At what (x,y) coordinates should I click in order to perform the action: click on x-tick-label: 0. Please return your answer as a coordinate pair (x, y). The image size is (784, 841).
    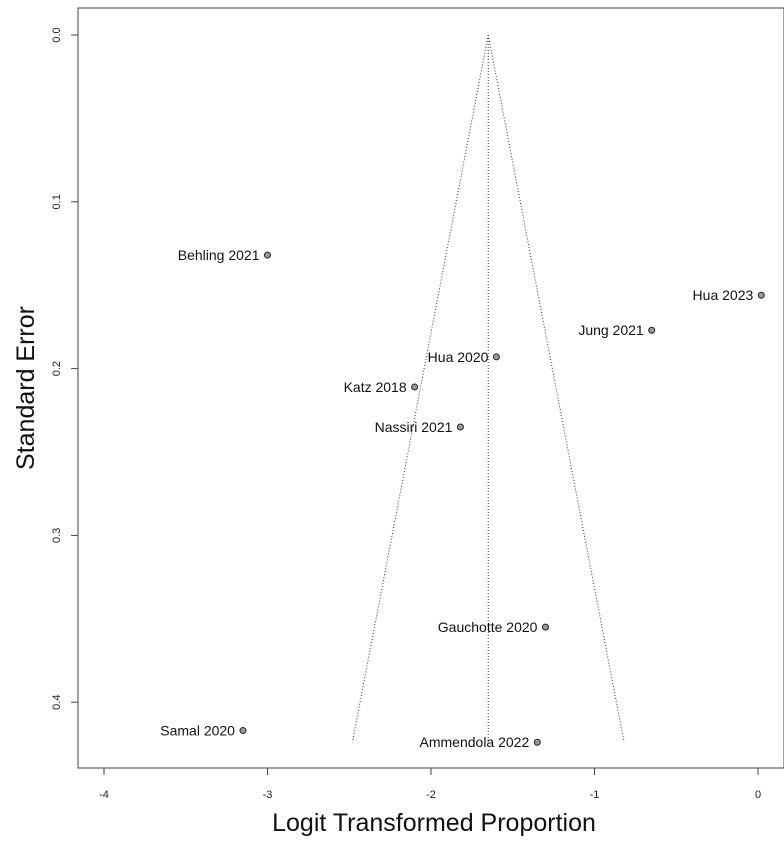
    Looking at the image, I should click on (758, 795).